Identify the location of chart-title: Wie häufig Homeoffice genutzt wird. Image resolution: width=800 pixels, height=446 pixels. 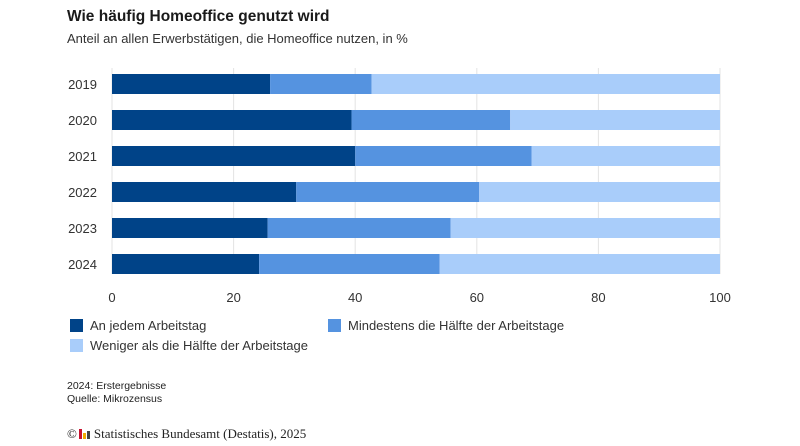
(198, 16).